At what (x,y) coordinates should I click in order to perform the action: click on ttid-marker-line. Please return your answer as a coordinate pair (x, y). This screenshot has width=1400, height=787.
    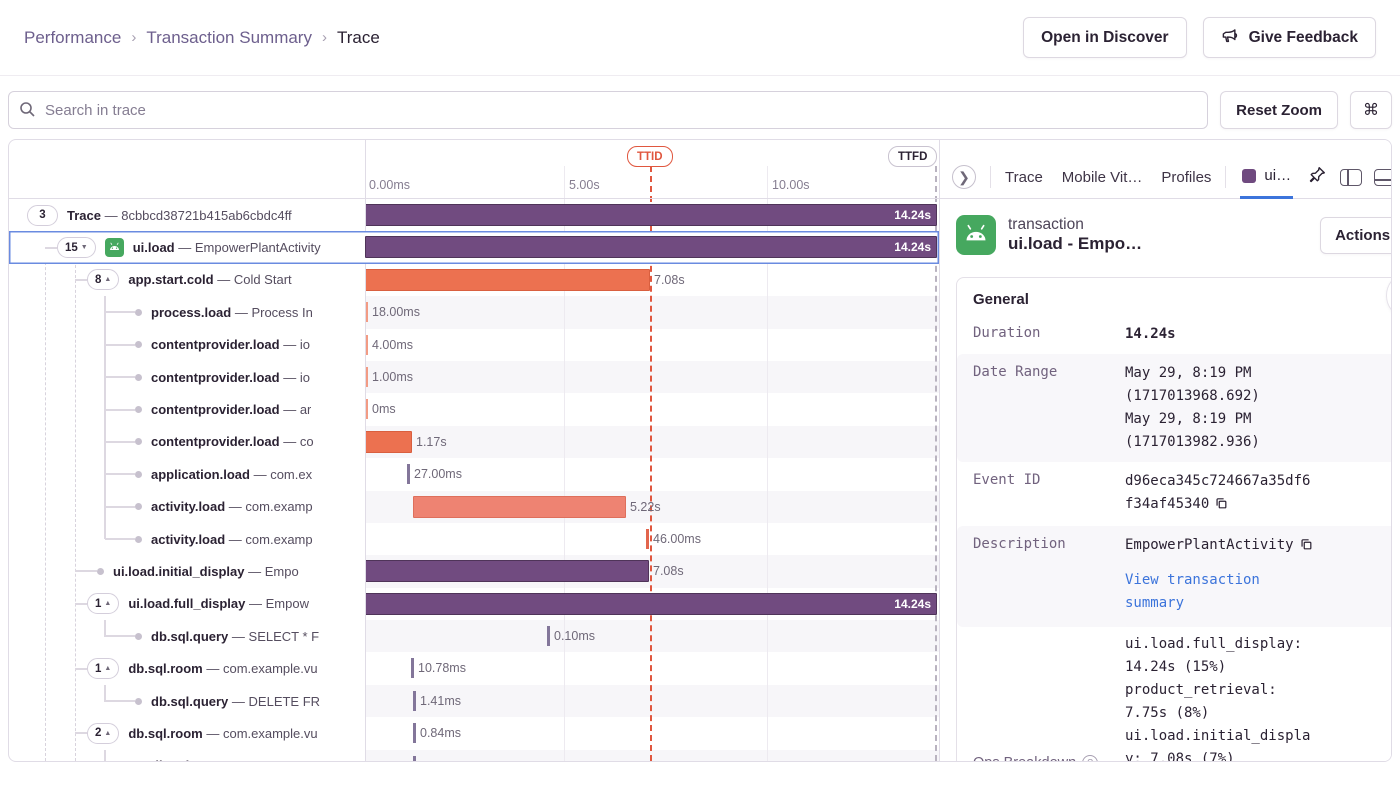
    Looking at the image, I should click on (651, 463).